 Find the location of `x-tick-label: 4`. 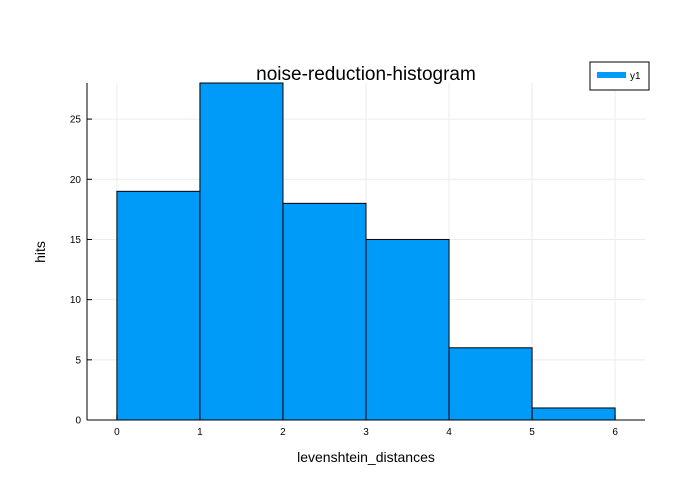

x-tick-label: 4 is located at coordinates (449, 432).